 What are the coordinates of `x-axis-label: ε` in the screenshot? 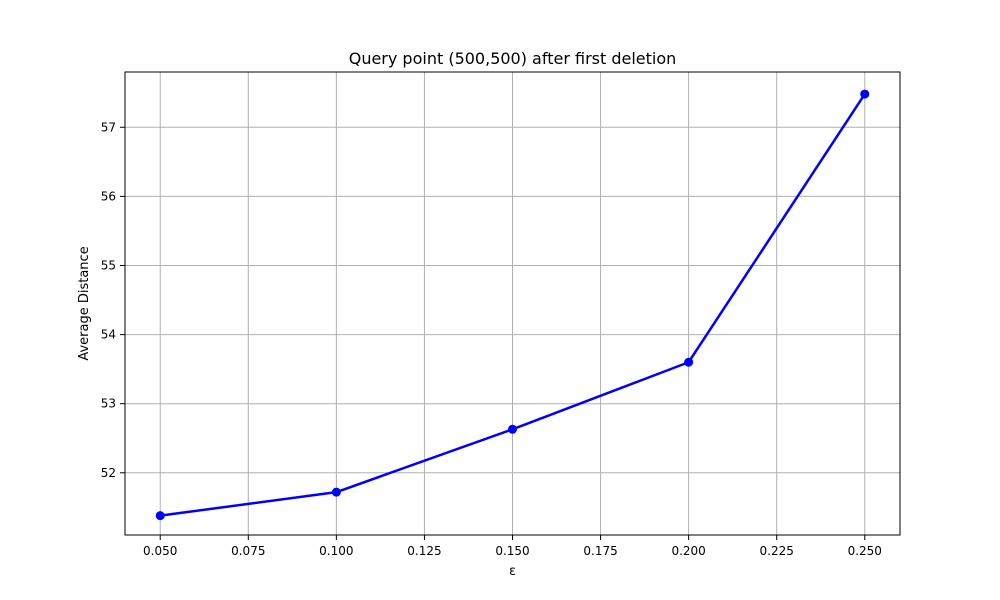 It's located at (512, 571).